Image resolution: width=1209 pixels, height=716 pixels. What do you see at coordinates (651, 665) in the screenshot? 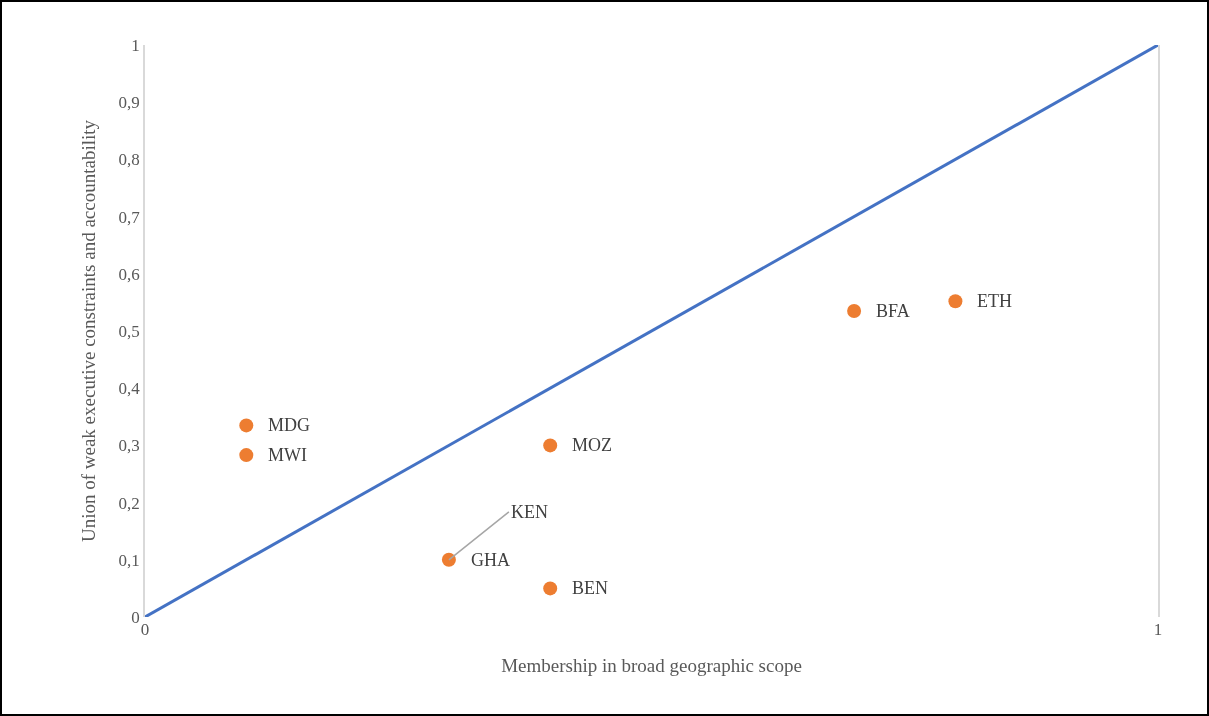
I see `x-axis-title: Membership in broad geographic scope` at bounding box center [651, 665].